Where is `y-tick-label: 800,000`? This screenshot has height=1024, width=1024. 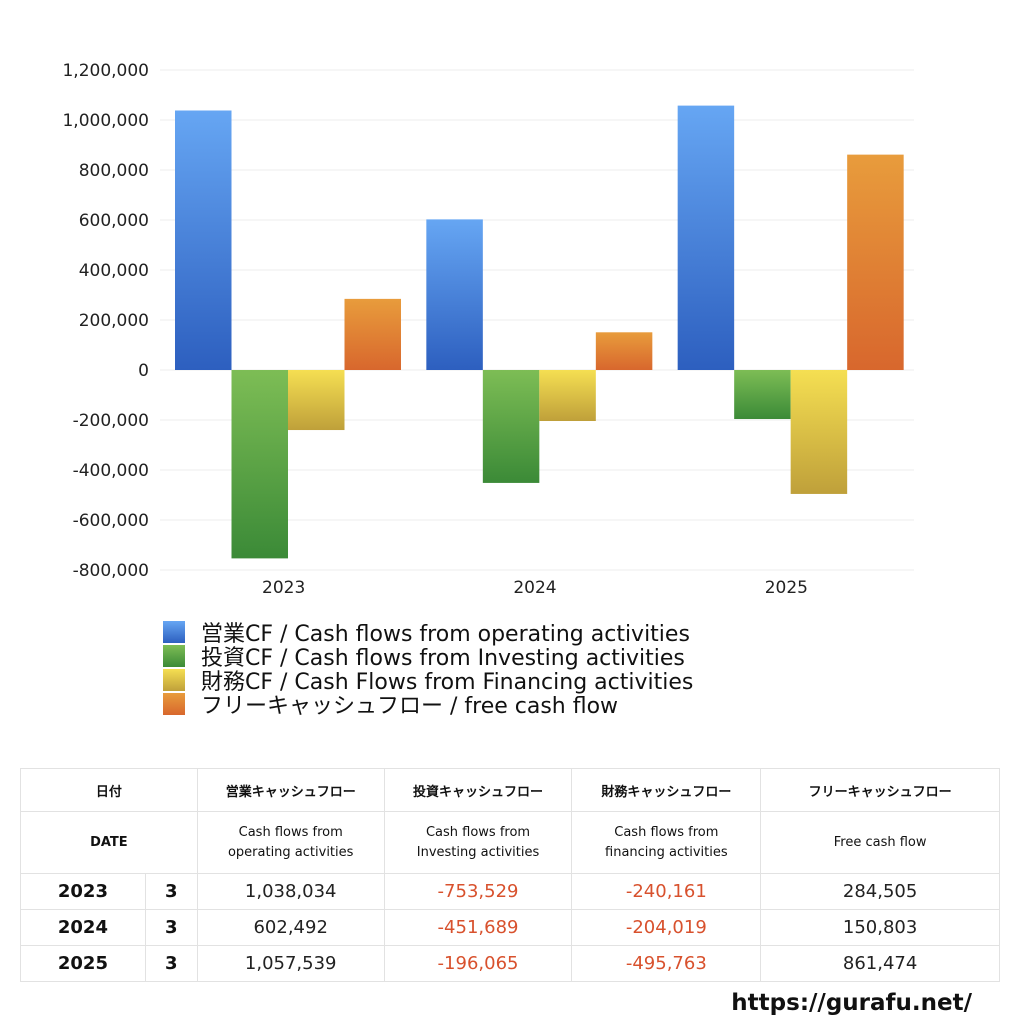 y-tick-label: 800,000 is located at coordinates (114, 171).